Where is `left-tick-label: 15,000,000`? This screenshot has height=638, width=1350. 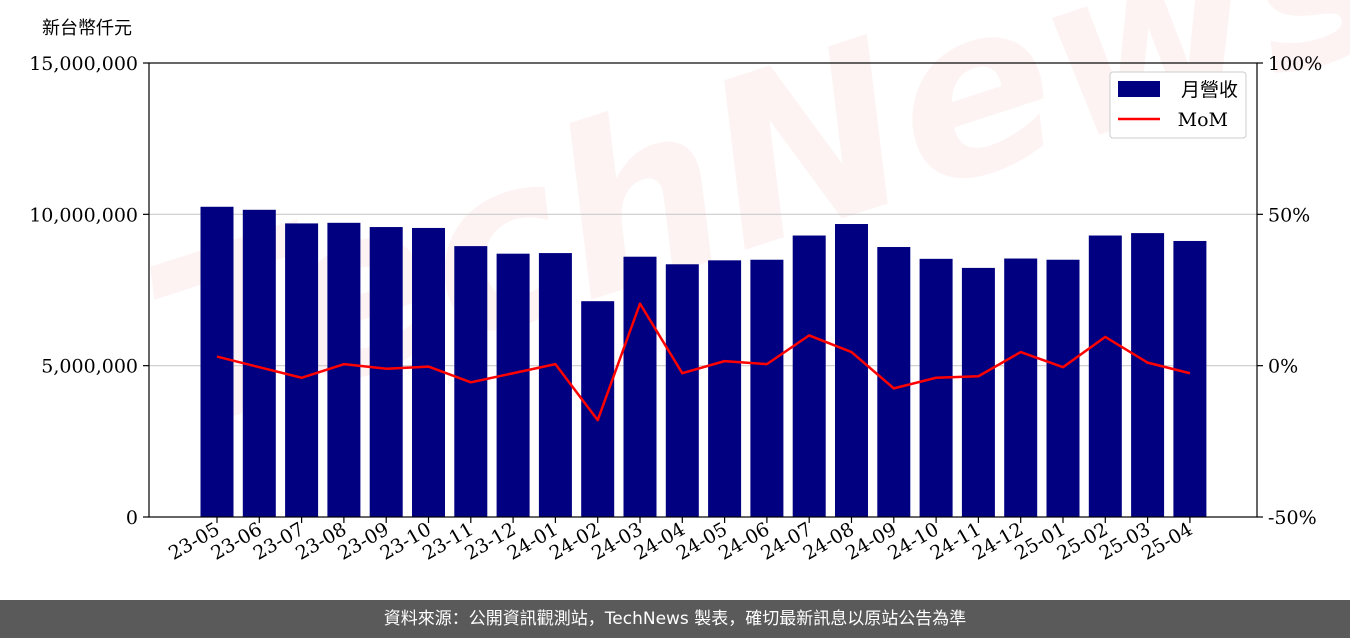
left-tick-label: 15,000,000 is located at coordinates (83, 64).